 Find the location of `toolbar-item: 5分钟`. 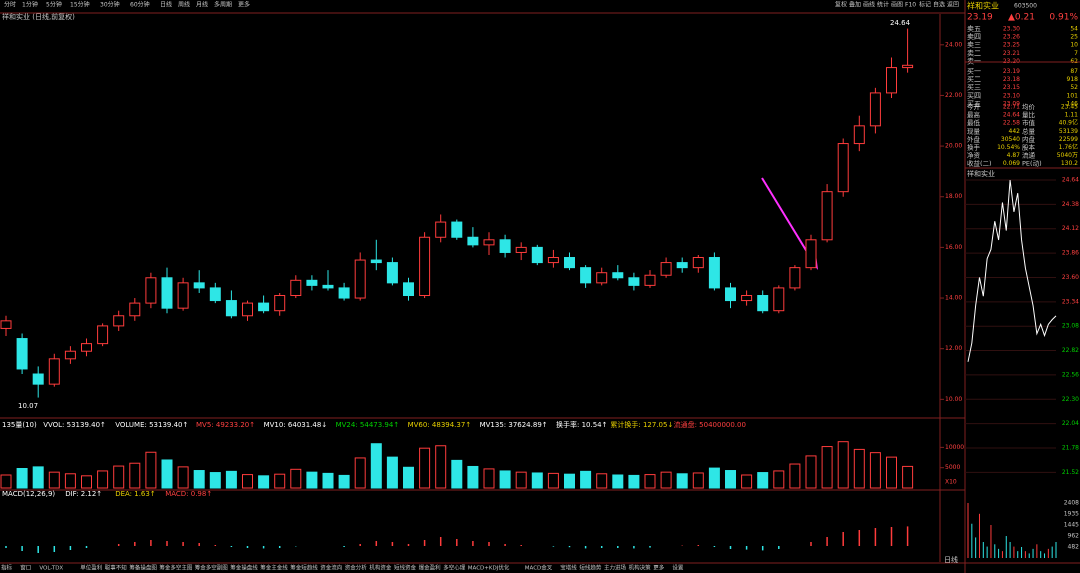

toolbar-item: 5分钟 is located at coordinates (54, 5).